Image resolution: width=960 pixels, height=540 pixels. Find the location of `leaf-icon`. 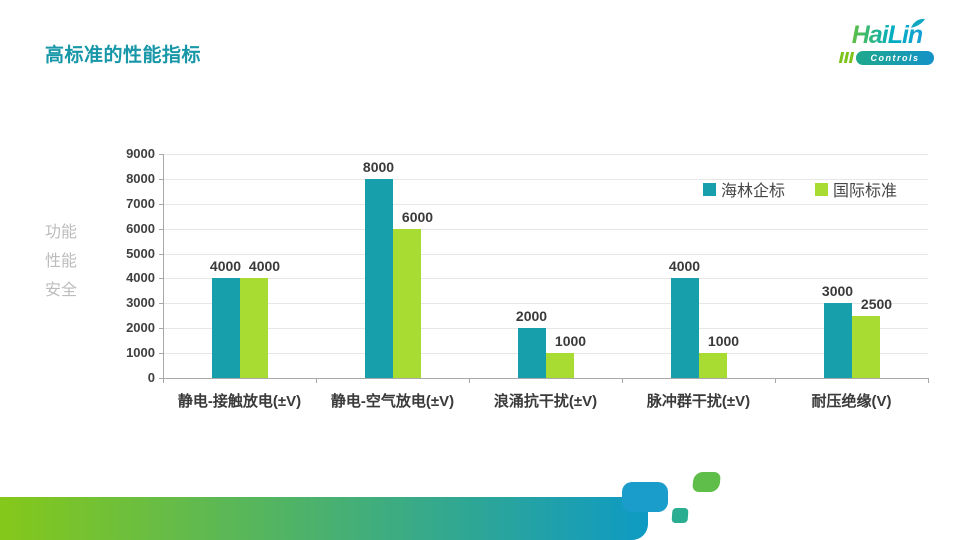

leaf-icon is located at coordinates (918, 25).